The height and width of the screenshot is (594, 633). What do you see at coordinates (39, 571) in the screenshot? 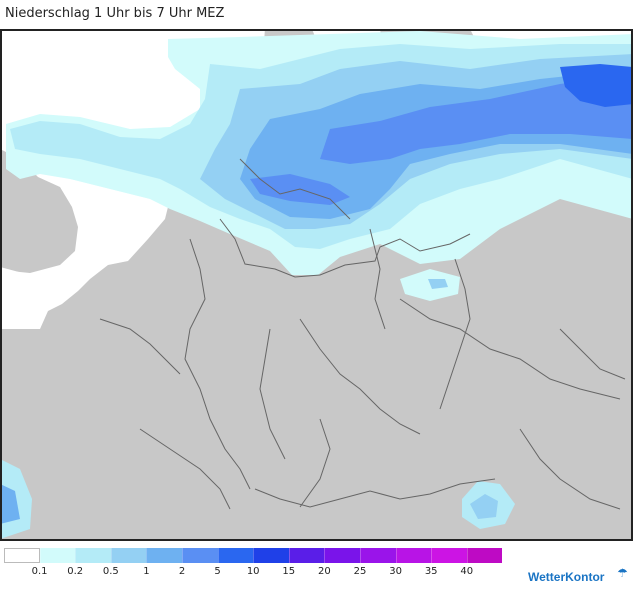
I see `legend-label: 0.1` at bounding box center [39, 571].